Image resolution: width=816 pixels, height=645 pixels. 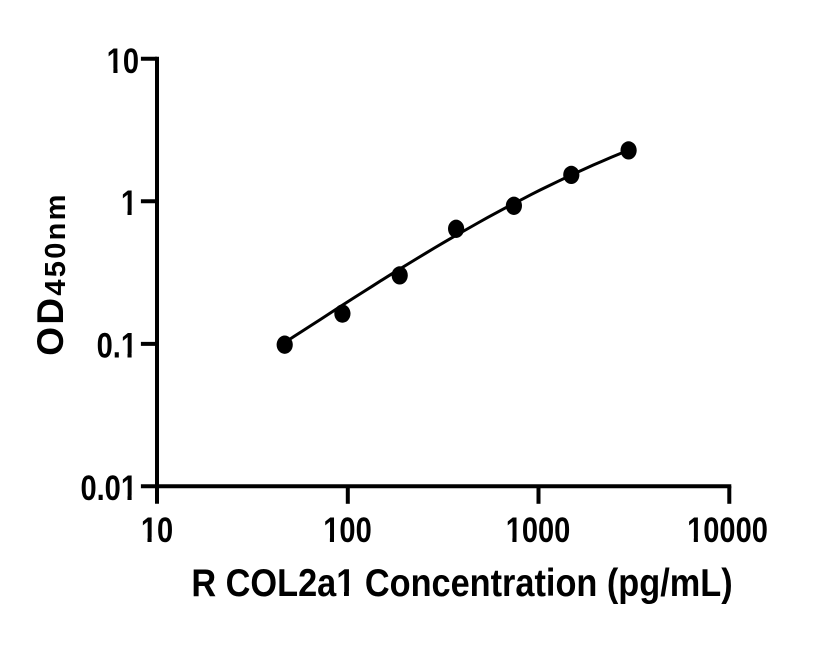 What do you see at coordinates (108, 487) in the screenshot?
I see `svg-text: 0.01` at bounding box center [108, 487].